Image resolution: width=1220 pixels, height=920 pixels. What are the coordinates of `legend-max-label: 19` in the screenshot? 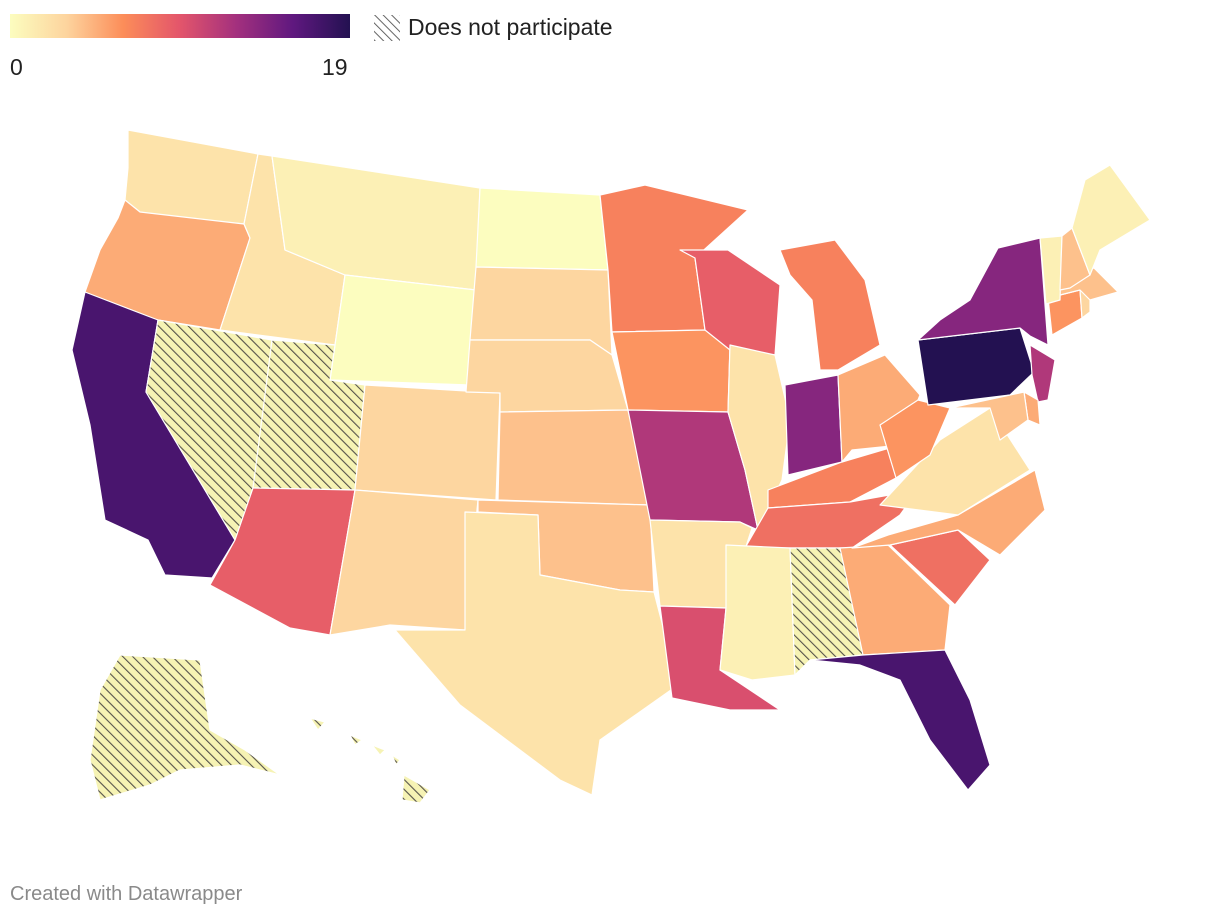 It's located at (335, 67).